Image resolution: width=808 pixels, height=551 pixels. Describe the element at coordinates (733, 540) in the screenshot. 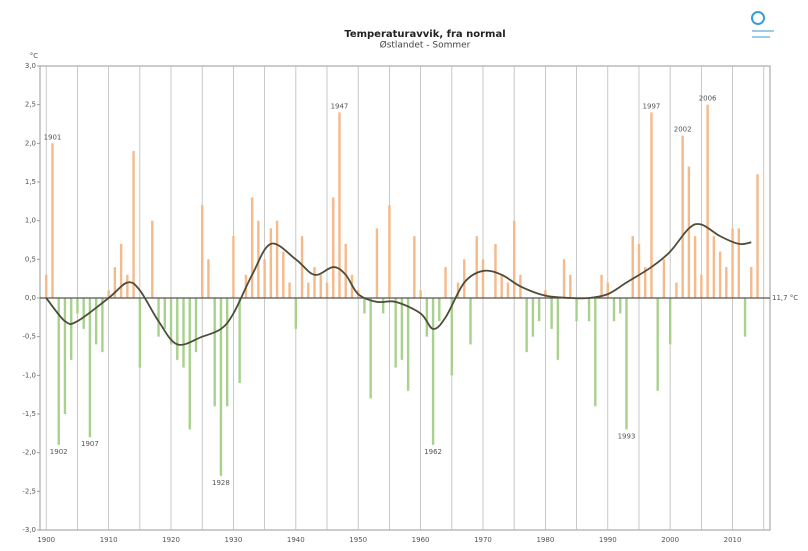

I see `x-tick-label: 2010` at that location.